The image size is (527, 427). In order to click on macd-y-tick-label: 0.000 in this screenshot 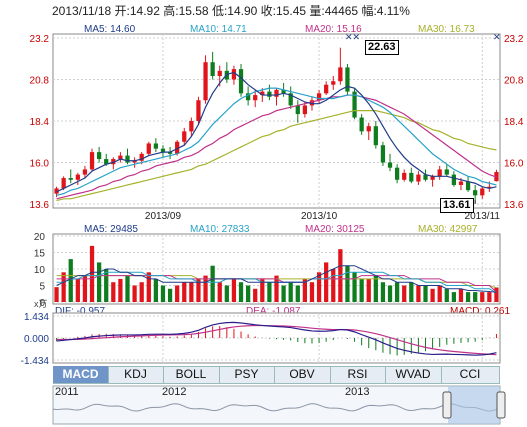, I will do `click(36, 339)`.